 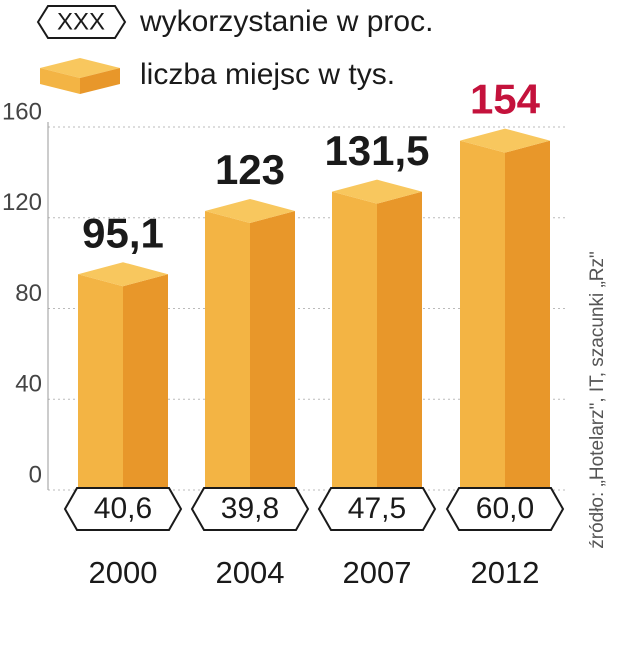 I want to click on x-tick-label: 2004, so click(x=250, y=572).